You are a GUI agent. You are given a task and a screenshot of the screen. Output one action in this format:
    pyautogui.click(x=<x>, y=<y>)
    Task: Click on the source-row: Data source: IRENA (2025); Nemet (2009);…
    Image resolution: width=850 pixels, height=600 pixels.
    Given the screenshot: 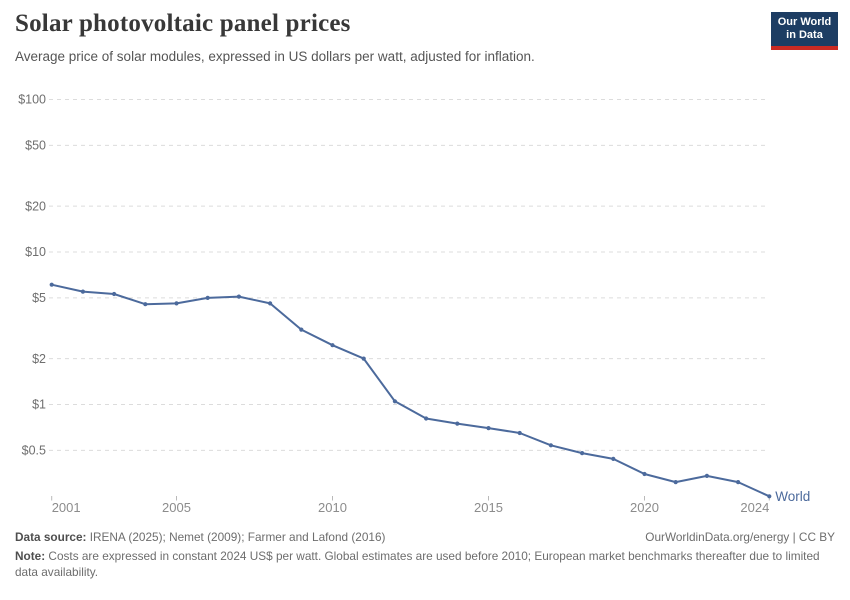 What is the action you would take?
    pyautogui.click(x=425, y=537)
    